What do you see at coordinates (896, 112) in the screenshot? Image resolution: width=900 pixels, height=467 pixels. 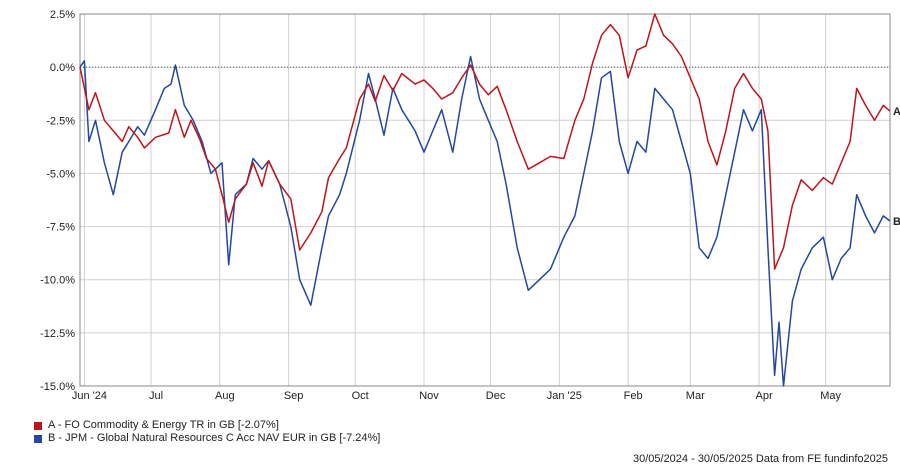 I see `series-end-label-a: A` at bounding box center [896, 112].